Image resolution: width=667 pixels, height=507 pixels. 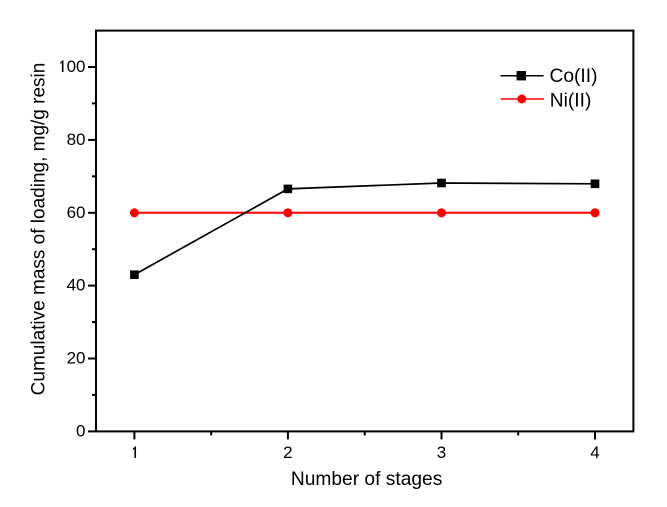 I want to click on svg-text: 20, so click(x=76, y=358).